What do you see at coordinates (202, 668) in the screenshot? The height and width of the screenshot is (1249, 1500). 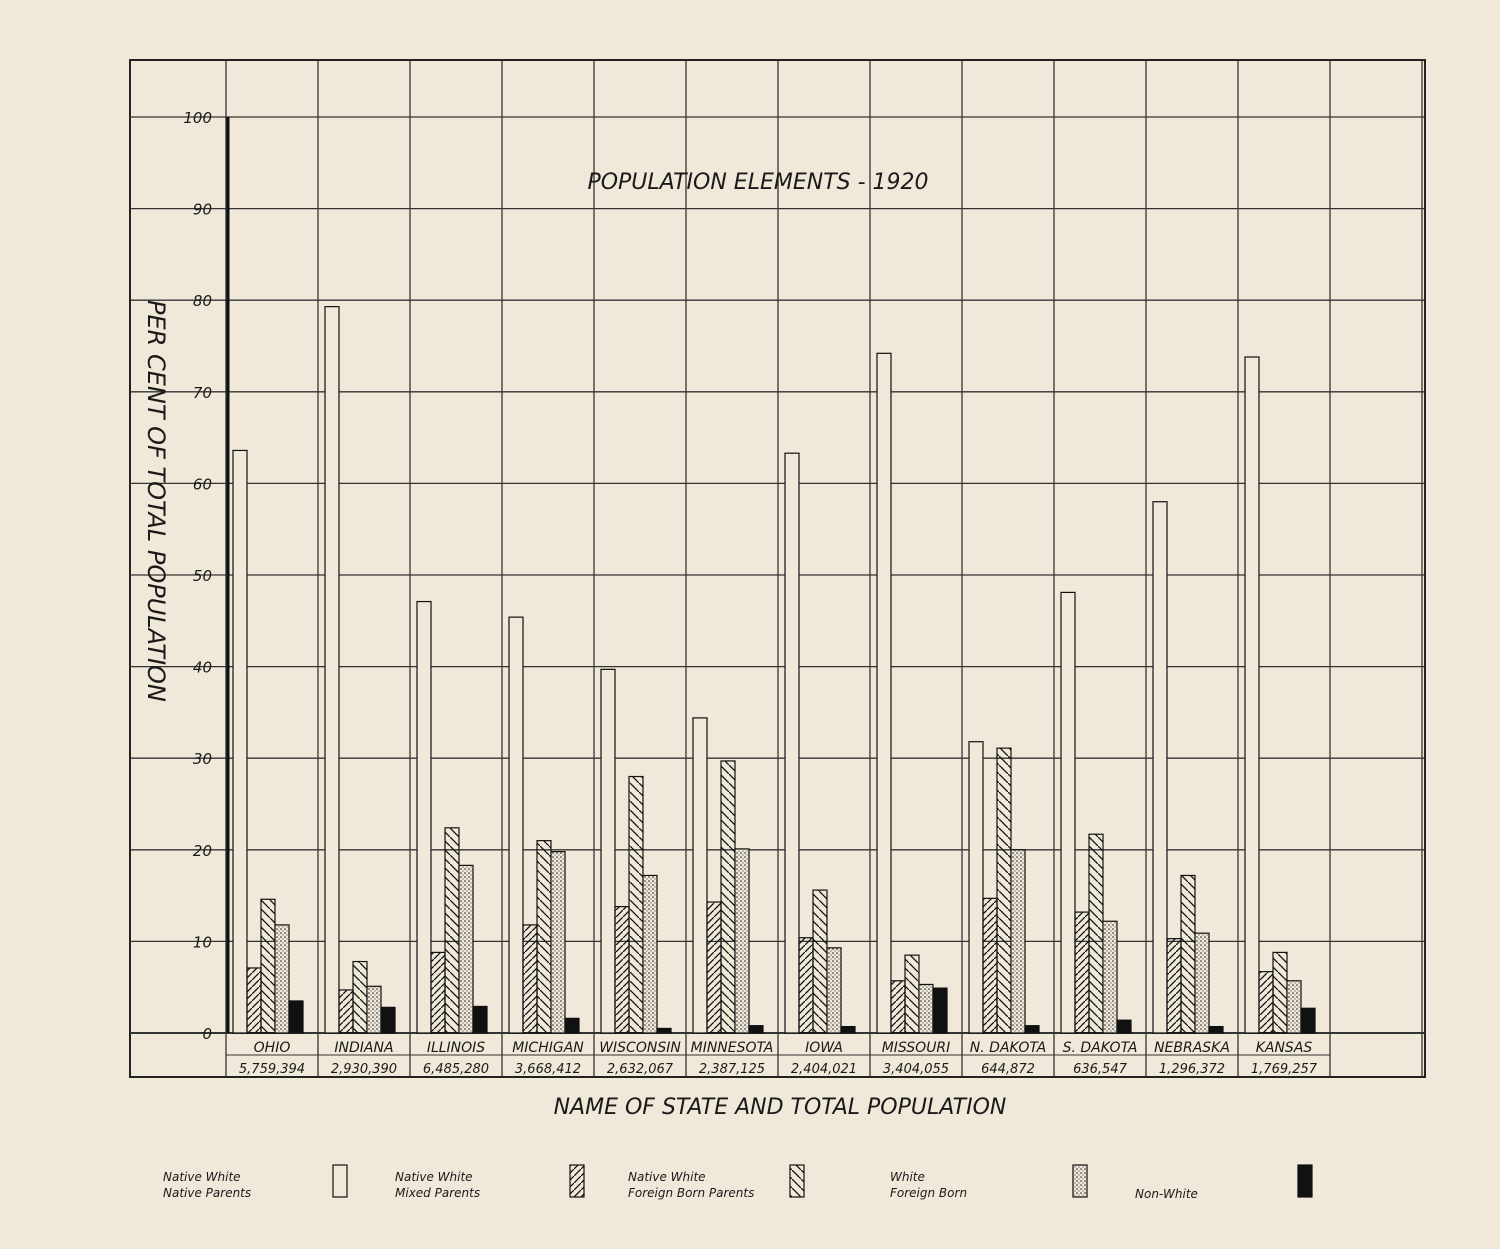 I see `y-tick-label: 40` at bounding box center [202, 668].